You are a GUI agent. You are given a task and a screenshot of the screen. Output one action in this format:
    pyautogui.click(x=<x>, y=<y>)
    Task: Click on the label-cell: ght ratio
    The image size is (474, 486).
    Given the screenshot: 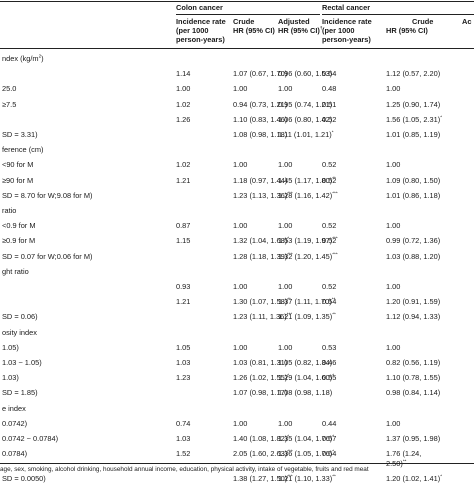 What is the action you would take?
    pyautogui.click(x=15, y=271)
    